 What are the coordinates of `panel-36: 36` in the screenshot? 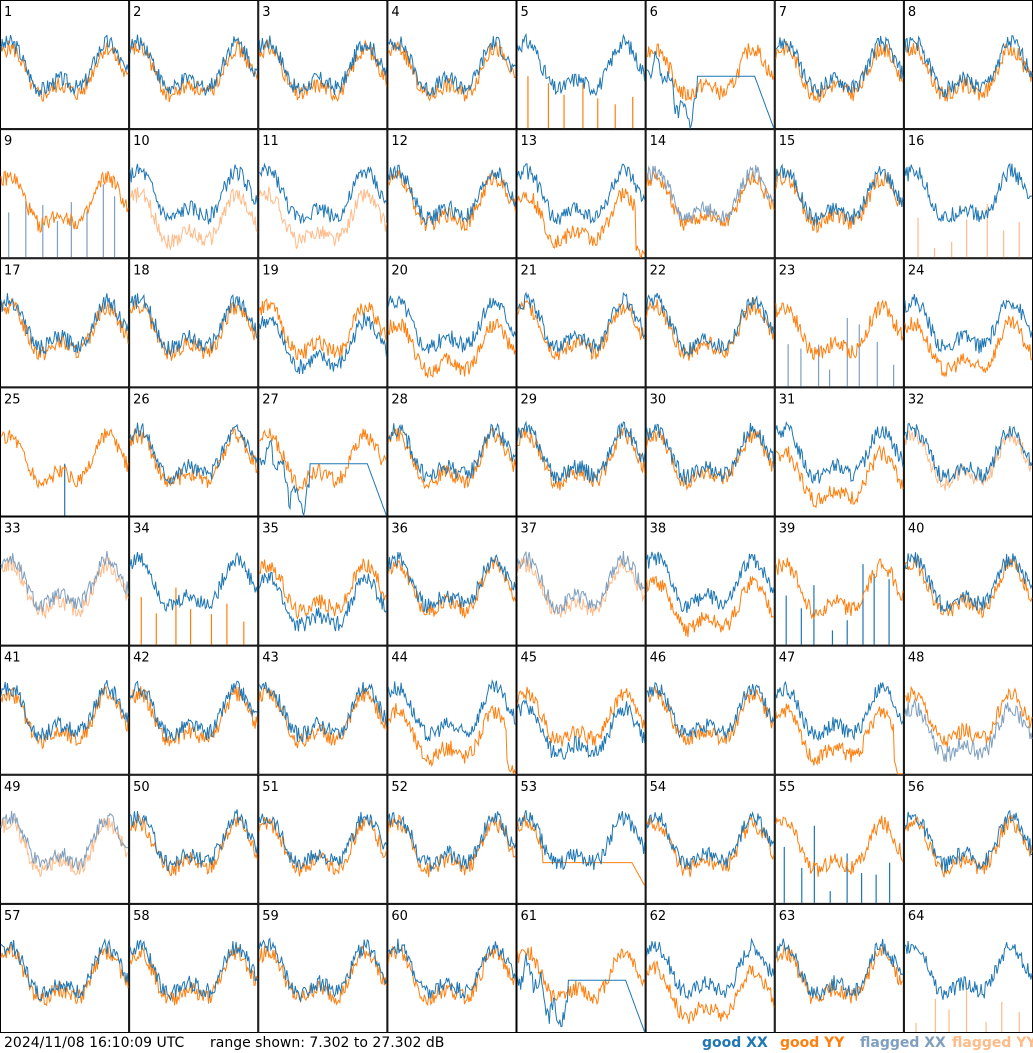 It's located at (452, 581).